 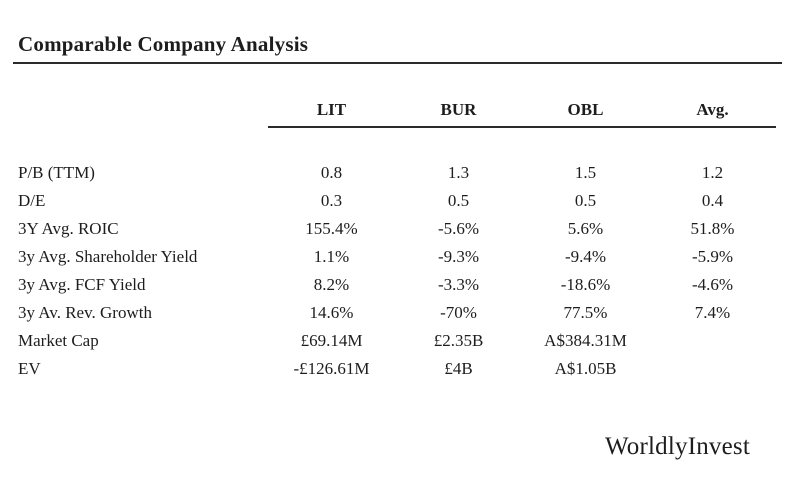 What do you see at coordinates (397, 48) in the screenshot?
I see `title-block: Comparable Company Analysis` at bounding box center [397, 48].